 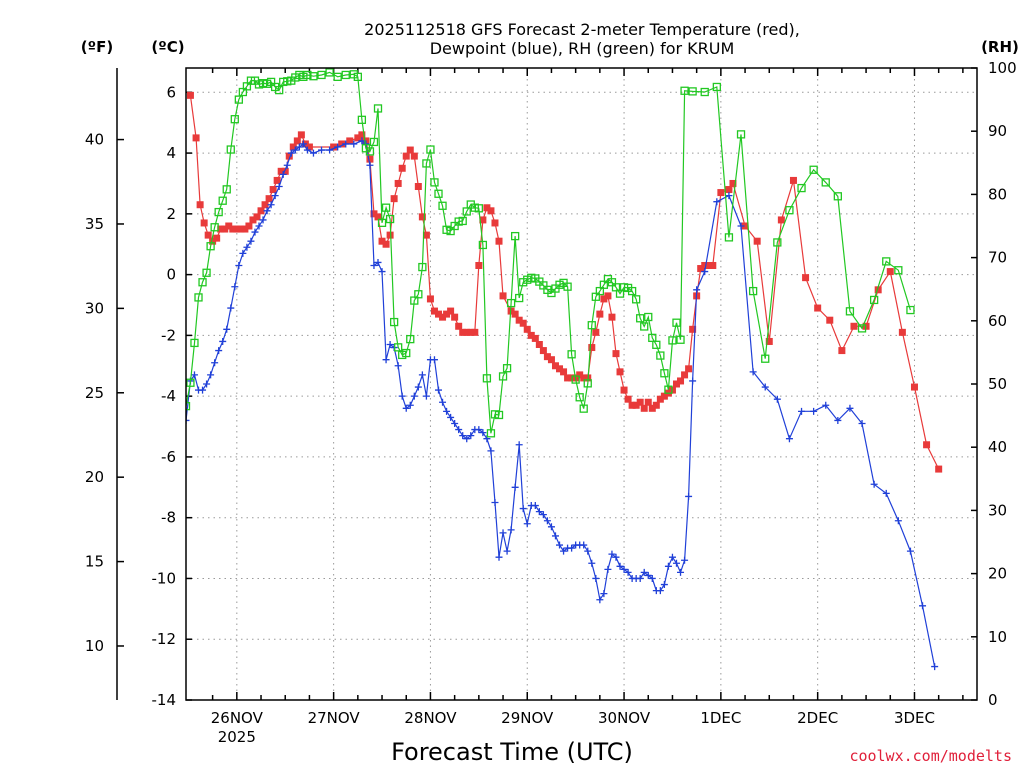 I want to click on fahrenheit-unit-label: (ºF), so click(x=97, y=47).